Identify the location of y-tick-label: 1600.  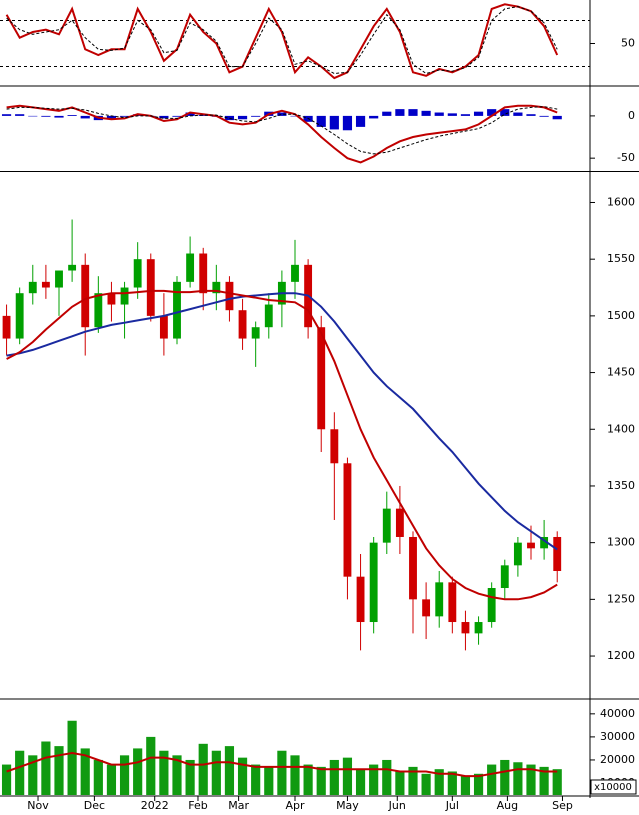
(621, 201).